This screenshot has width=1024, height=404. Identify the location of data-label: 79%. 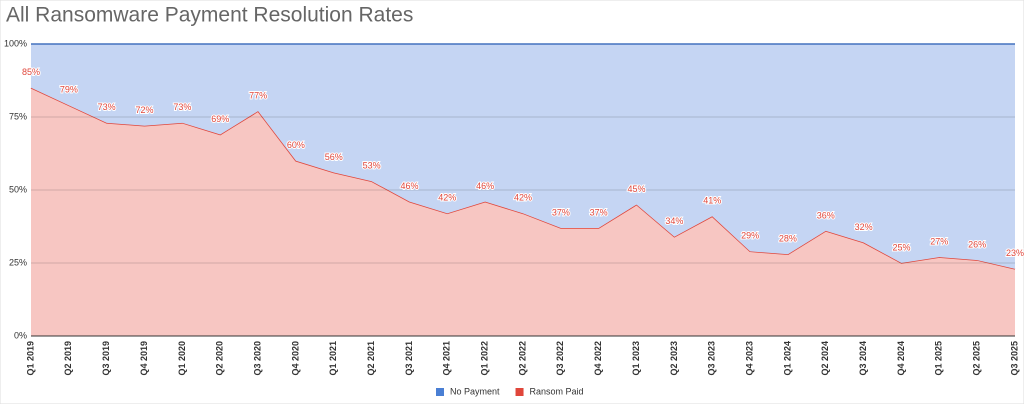
(69, 90).